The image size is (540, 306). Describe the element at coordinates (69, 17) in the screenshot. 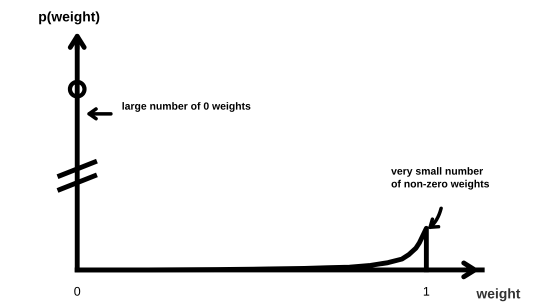

I see `y-axis-title: p(weight)` at that location.